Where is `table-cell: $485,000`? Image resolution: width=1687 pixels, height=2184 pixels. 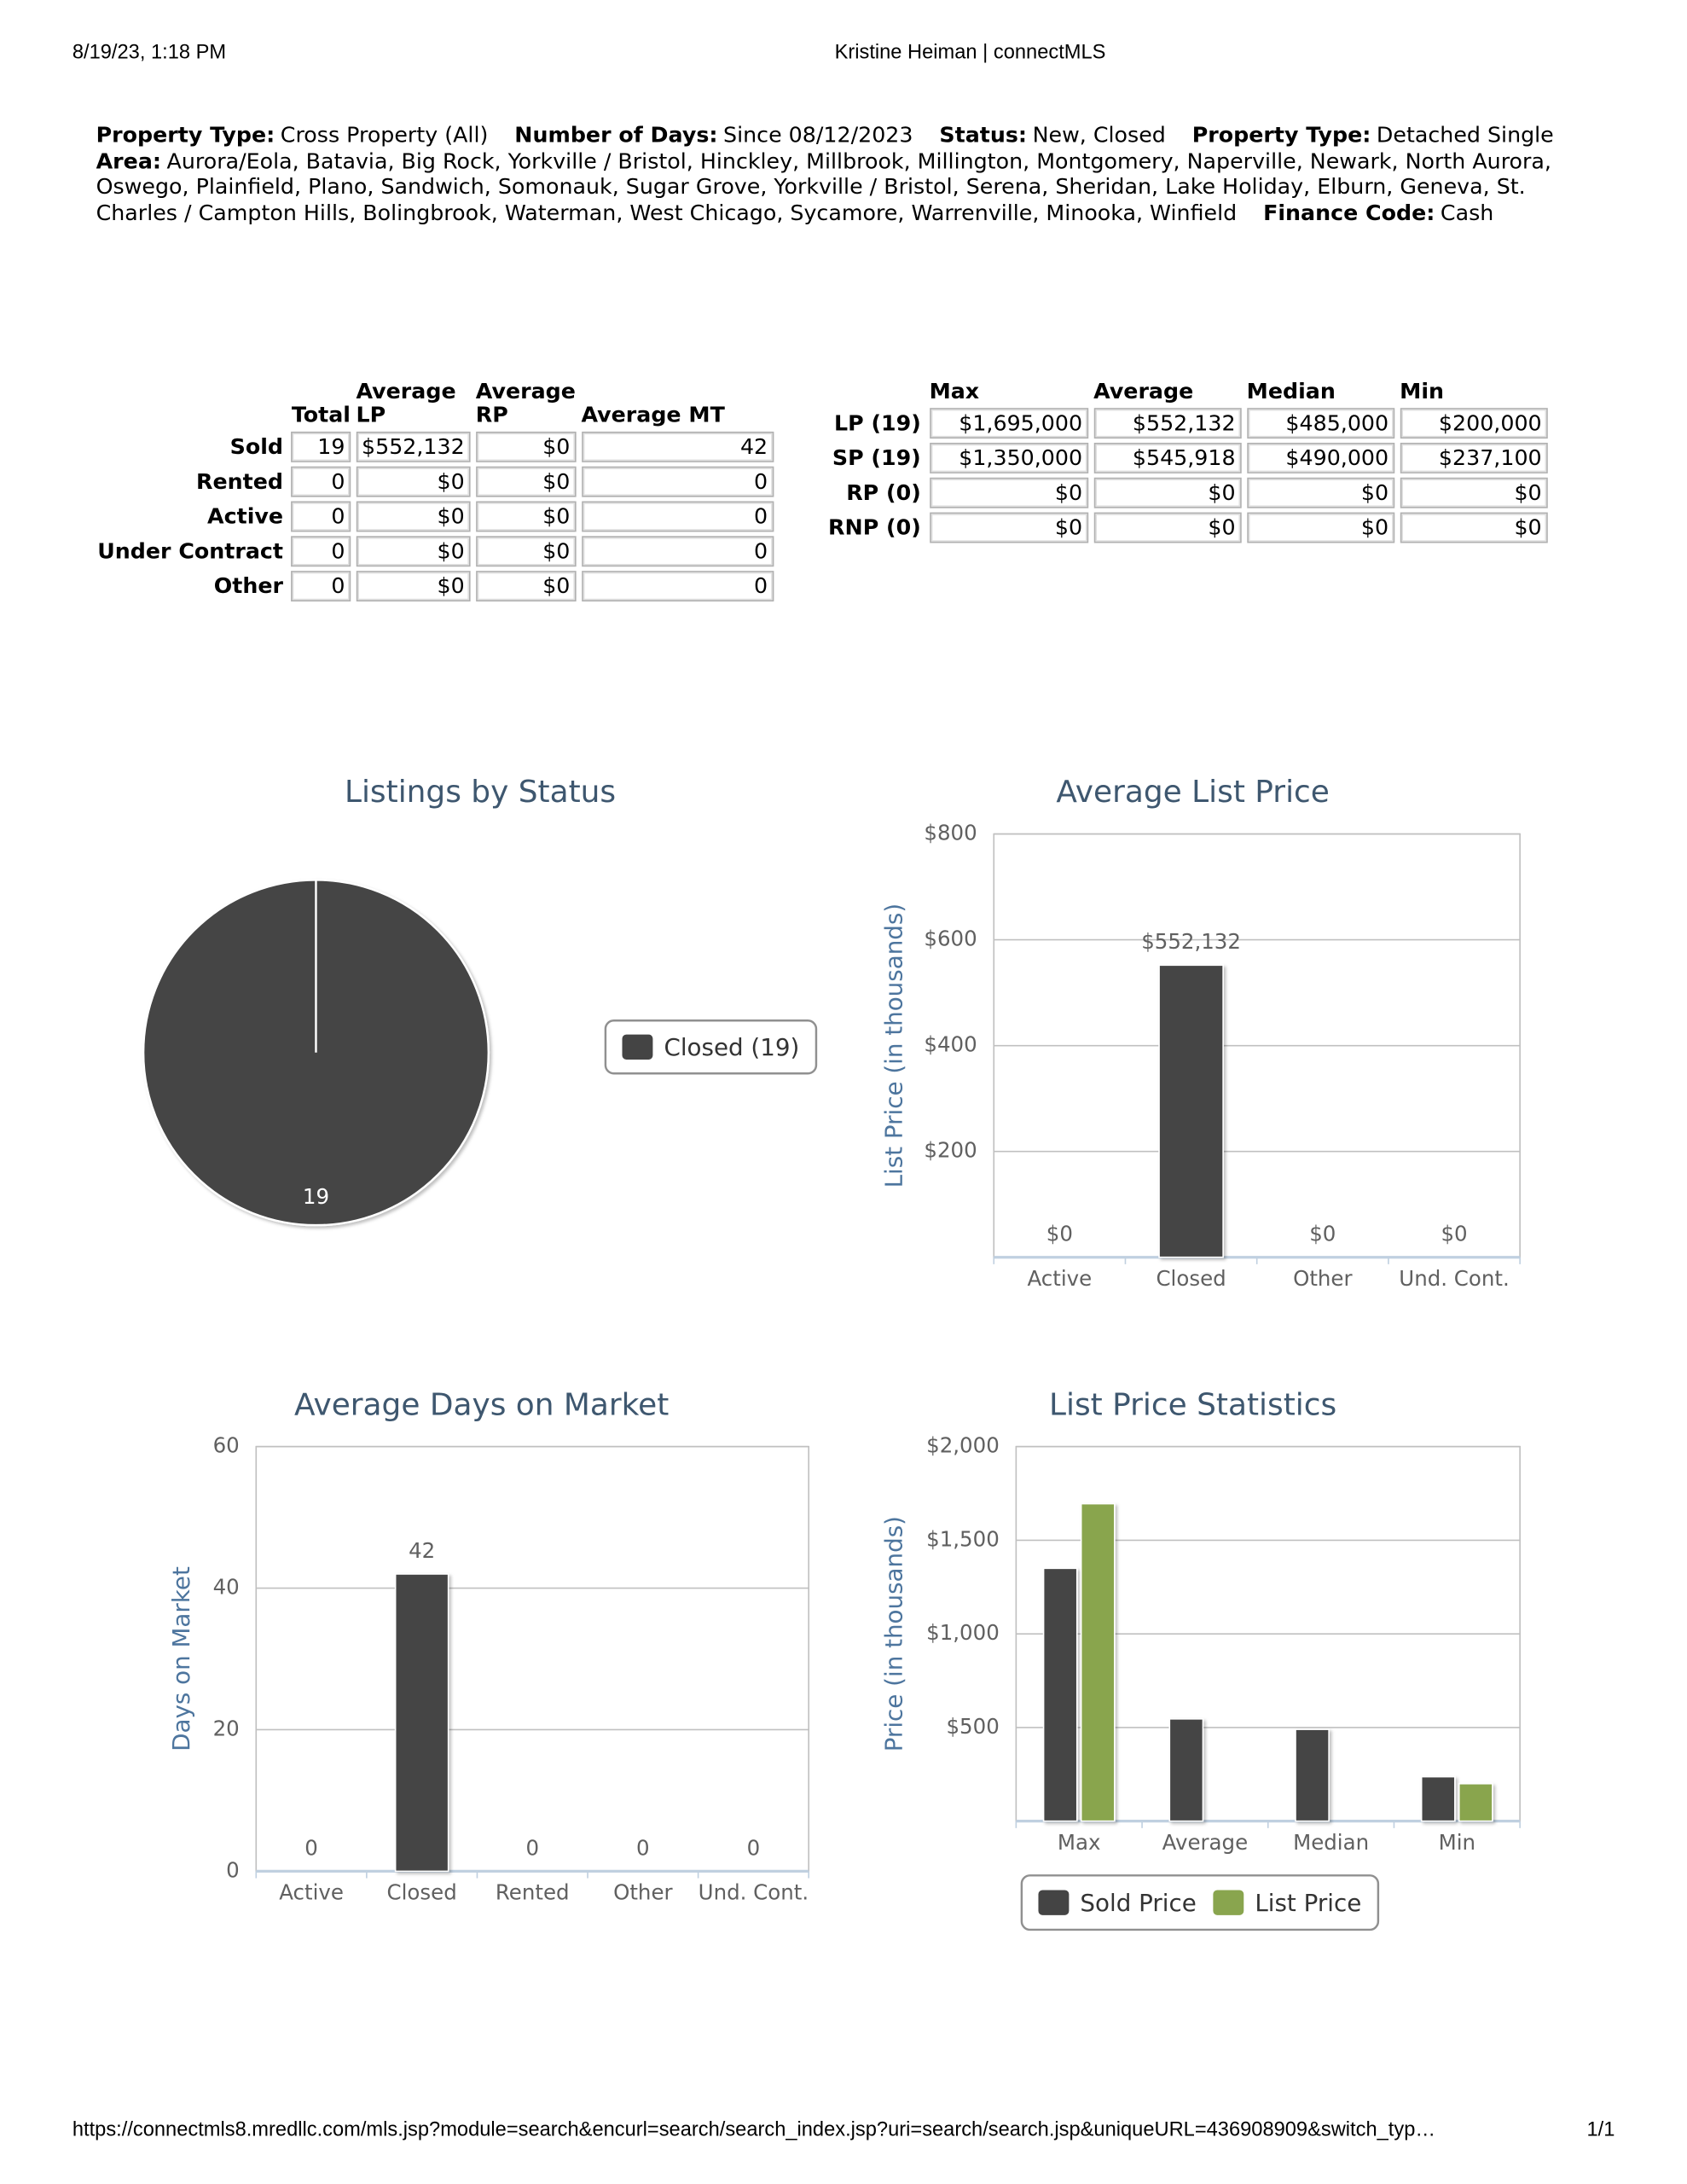 table-cell: $485,000 is located at coordinates (1320, 423).